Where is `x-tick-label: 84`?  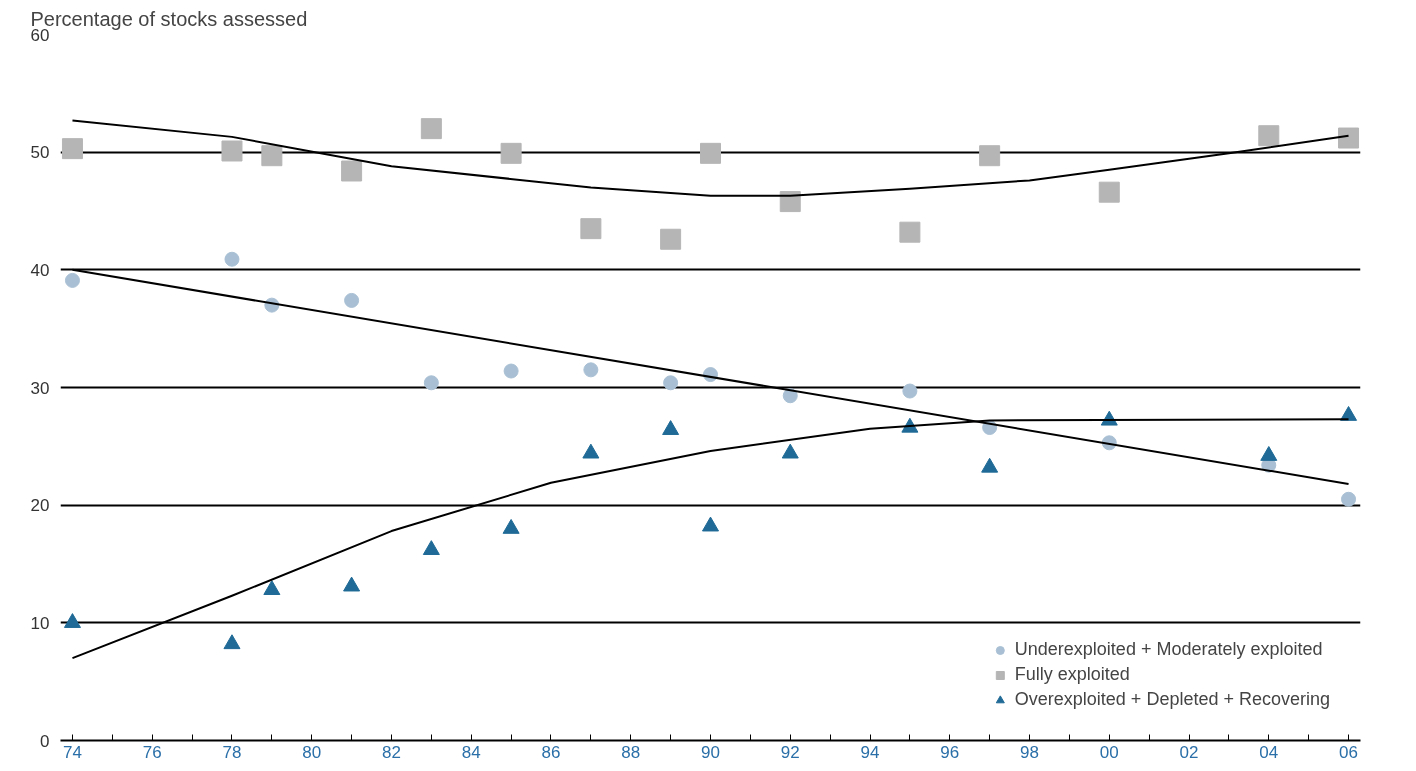 x-tick-label: 84 is located at coordinates (471, 752).